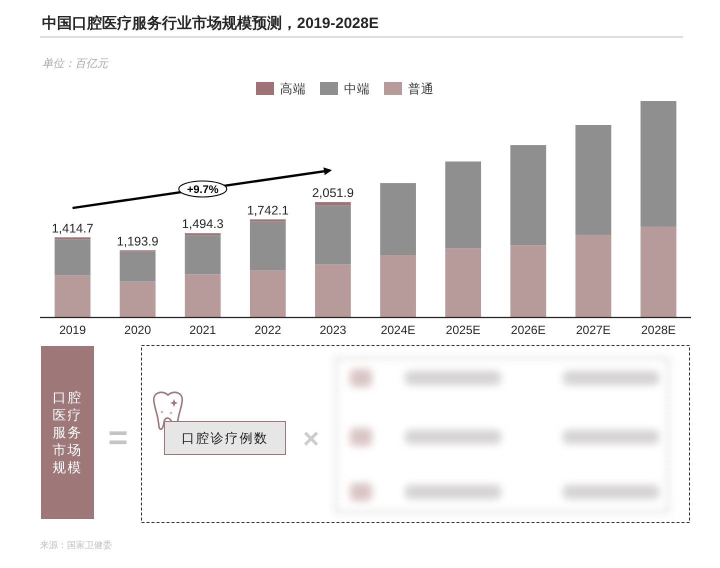 Image resolution: width=720 pixels, height=568 pixels. I want to click on legend-label: 高端, so click(293, 88).